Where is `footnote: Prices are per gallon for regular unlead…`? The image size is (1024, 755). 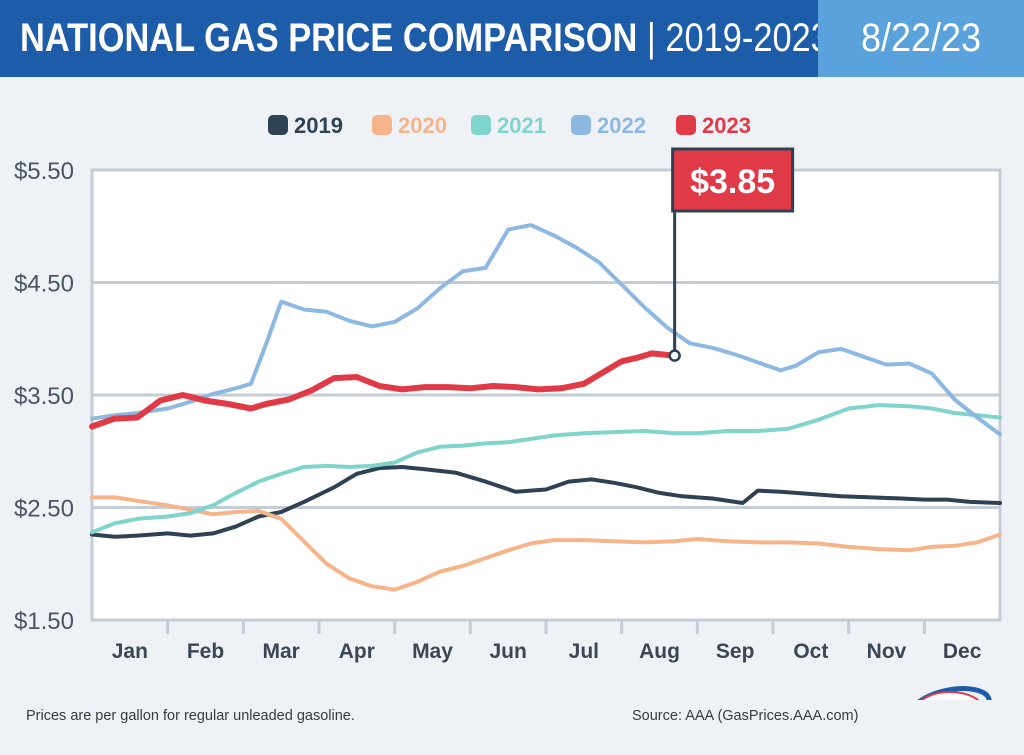 footnote: Prices are per gallon for regular unlead… is located at coordinates (190, 716).